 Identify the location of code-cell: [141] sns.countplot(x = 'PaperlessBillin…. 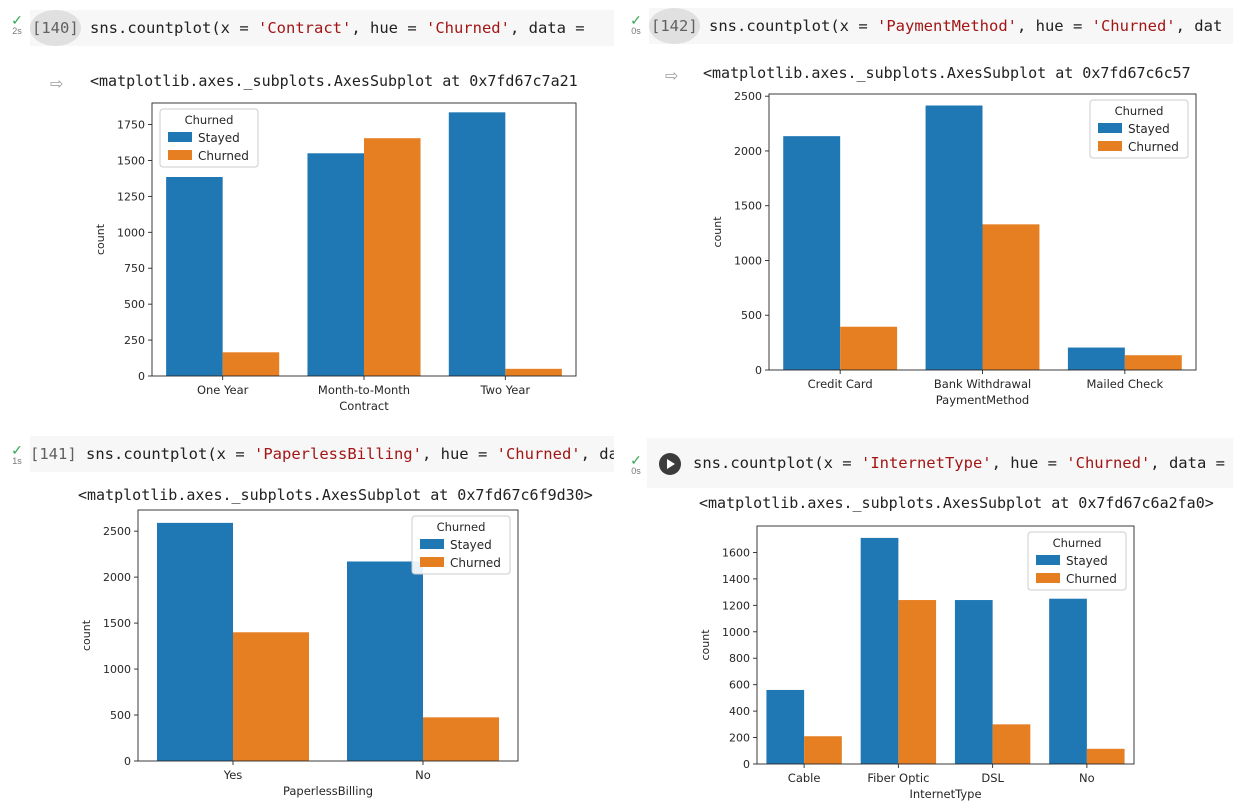
(322, 454).